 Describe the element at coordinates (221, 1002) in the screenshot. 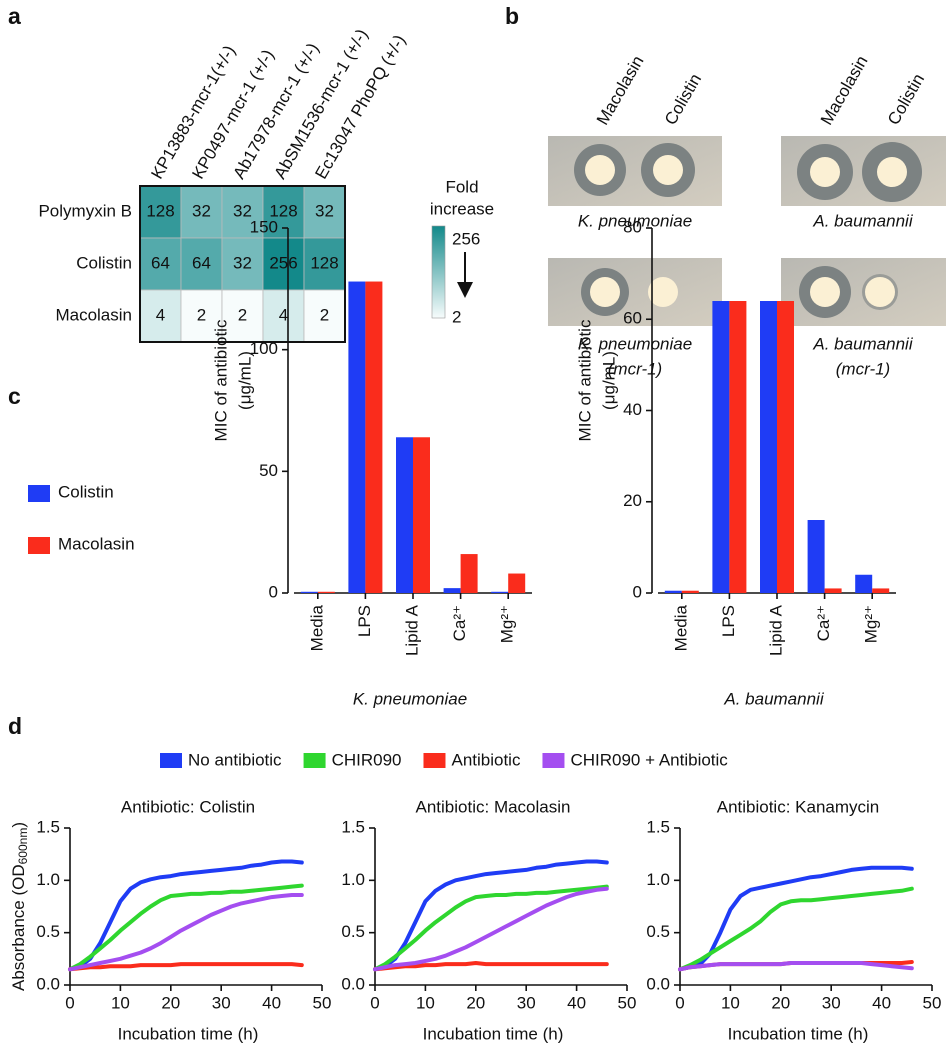

I see `x-tick-label: 30` at that location.